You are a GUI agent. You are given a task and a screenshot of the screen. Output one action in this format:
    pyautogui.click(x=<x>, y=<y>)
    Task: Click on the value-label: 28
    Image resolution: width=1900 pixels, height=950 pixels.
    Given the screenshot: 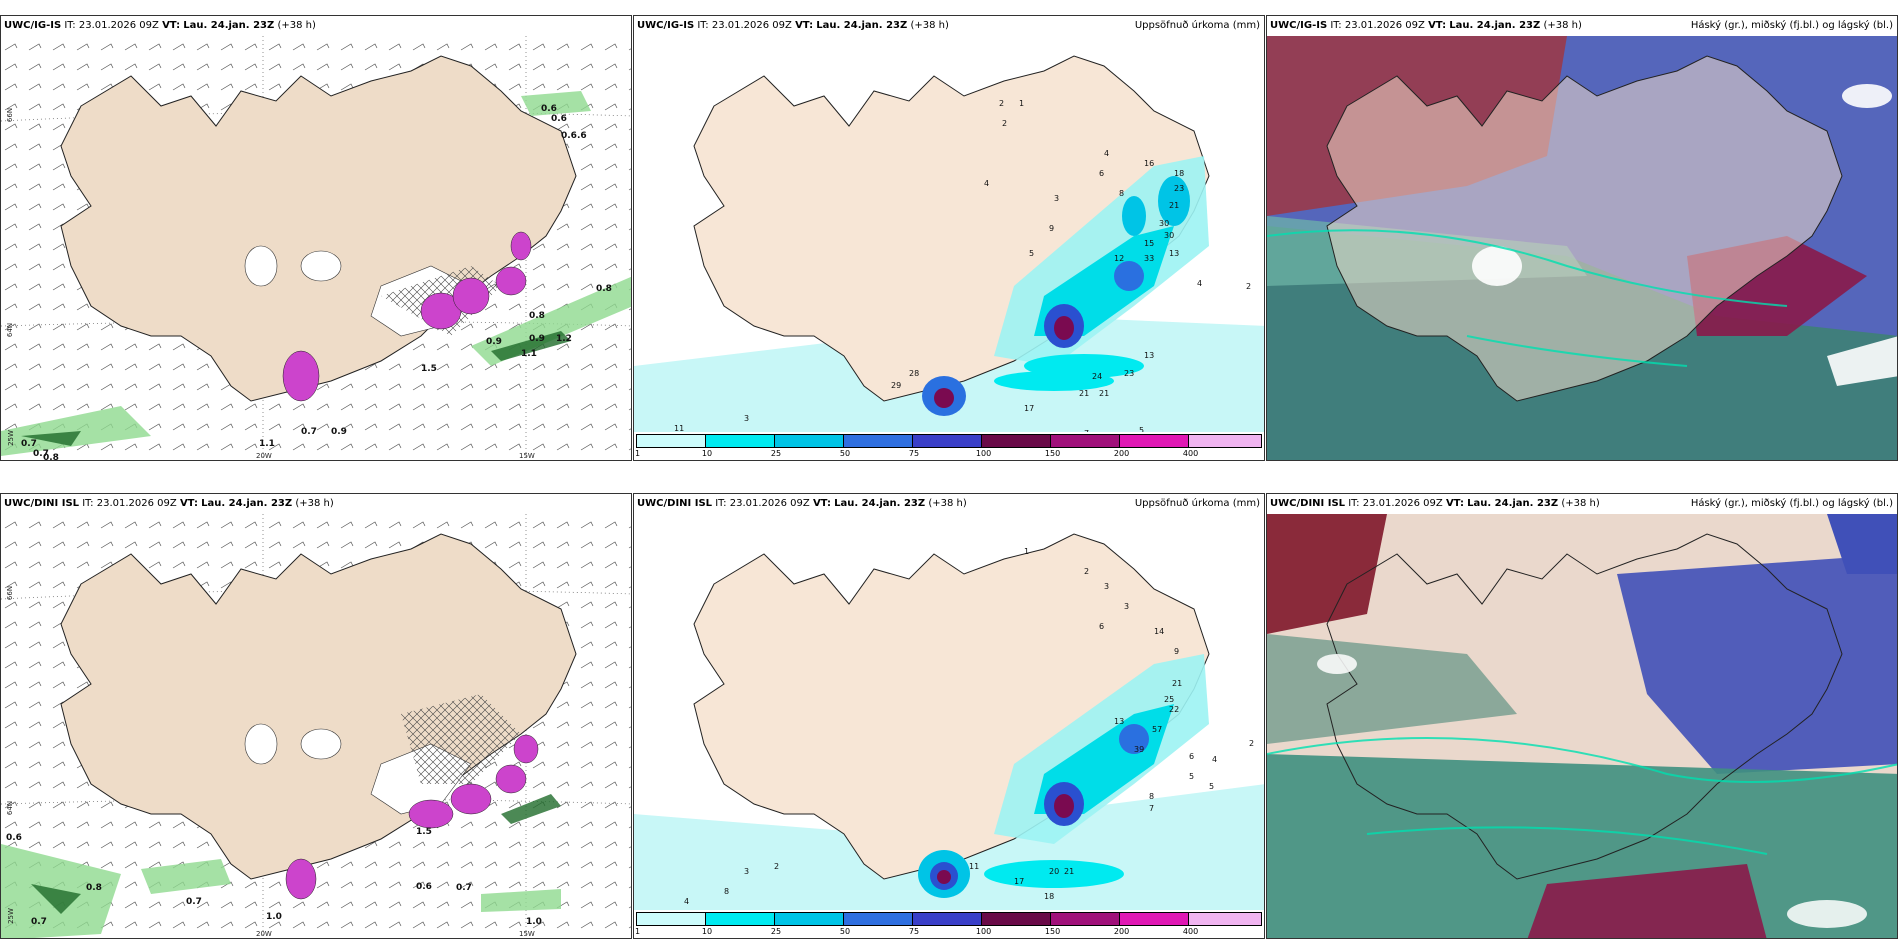 What is the action you would take?
    pyautogui.click(x=914, y=373)
    